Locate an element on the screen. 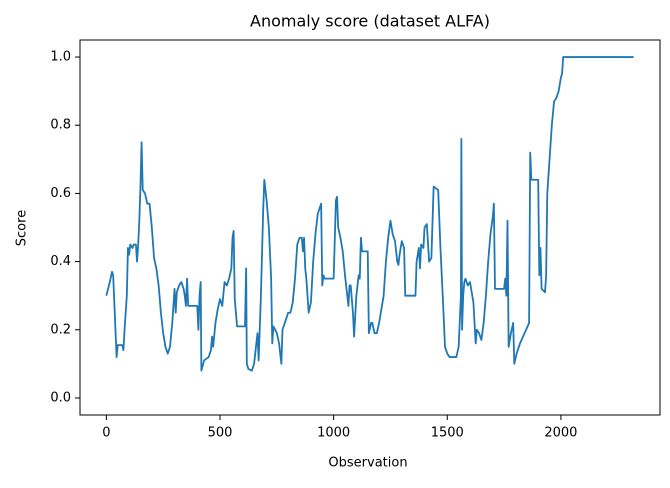 The width and height of the screenshot is (670, 488). x-tick-label: 500 is located at coordinates (220, 433).